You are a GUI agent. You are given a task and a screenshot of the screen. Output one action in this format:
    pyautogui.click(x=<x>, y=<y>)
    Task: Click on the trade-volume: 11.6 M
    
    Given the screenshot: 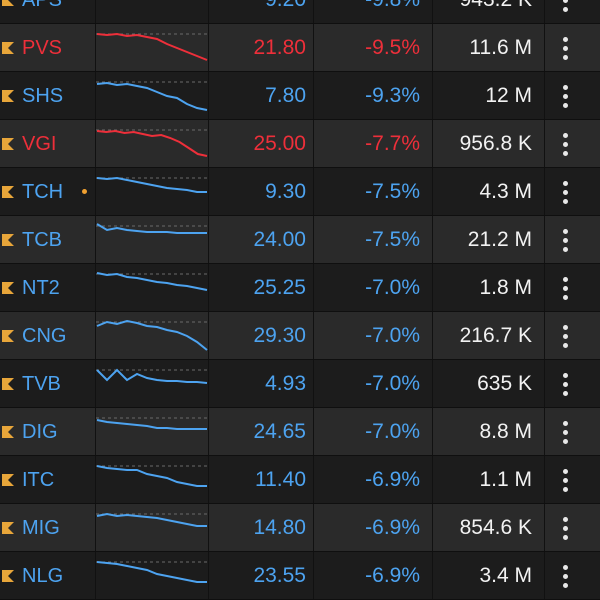 What is the action you would take?
    pyautogui.click(x=500, y=47)
    